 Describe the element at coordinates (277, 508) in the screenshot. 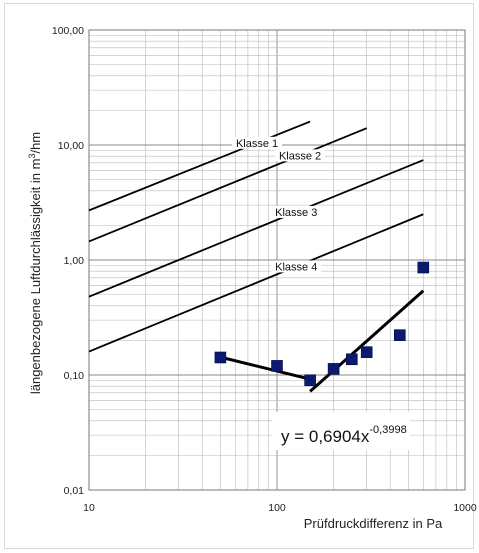

I see `x-tick-label: 100` at that location.